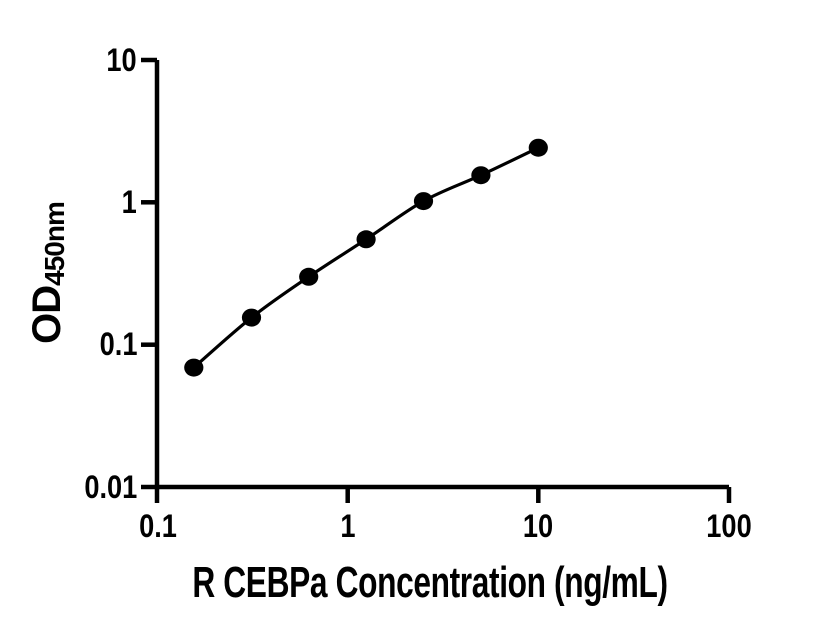 This screenshot has height=640, width=816. Describe the element at coordinates (118, 344) in the screenshot. I see `y-tick-label-0.1: 0.1` at that location.